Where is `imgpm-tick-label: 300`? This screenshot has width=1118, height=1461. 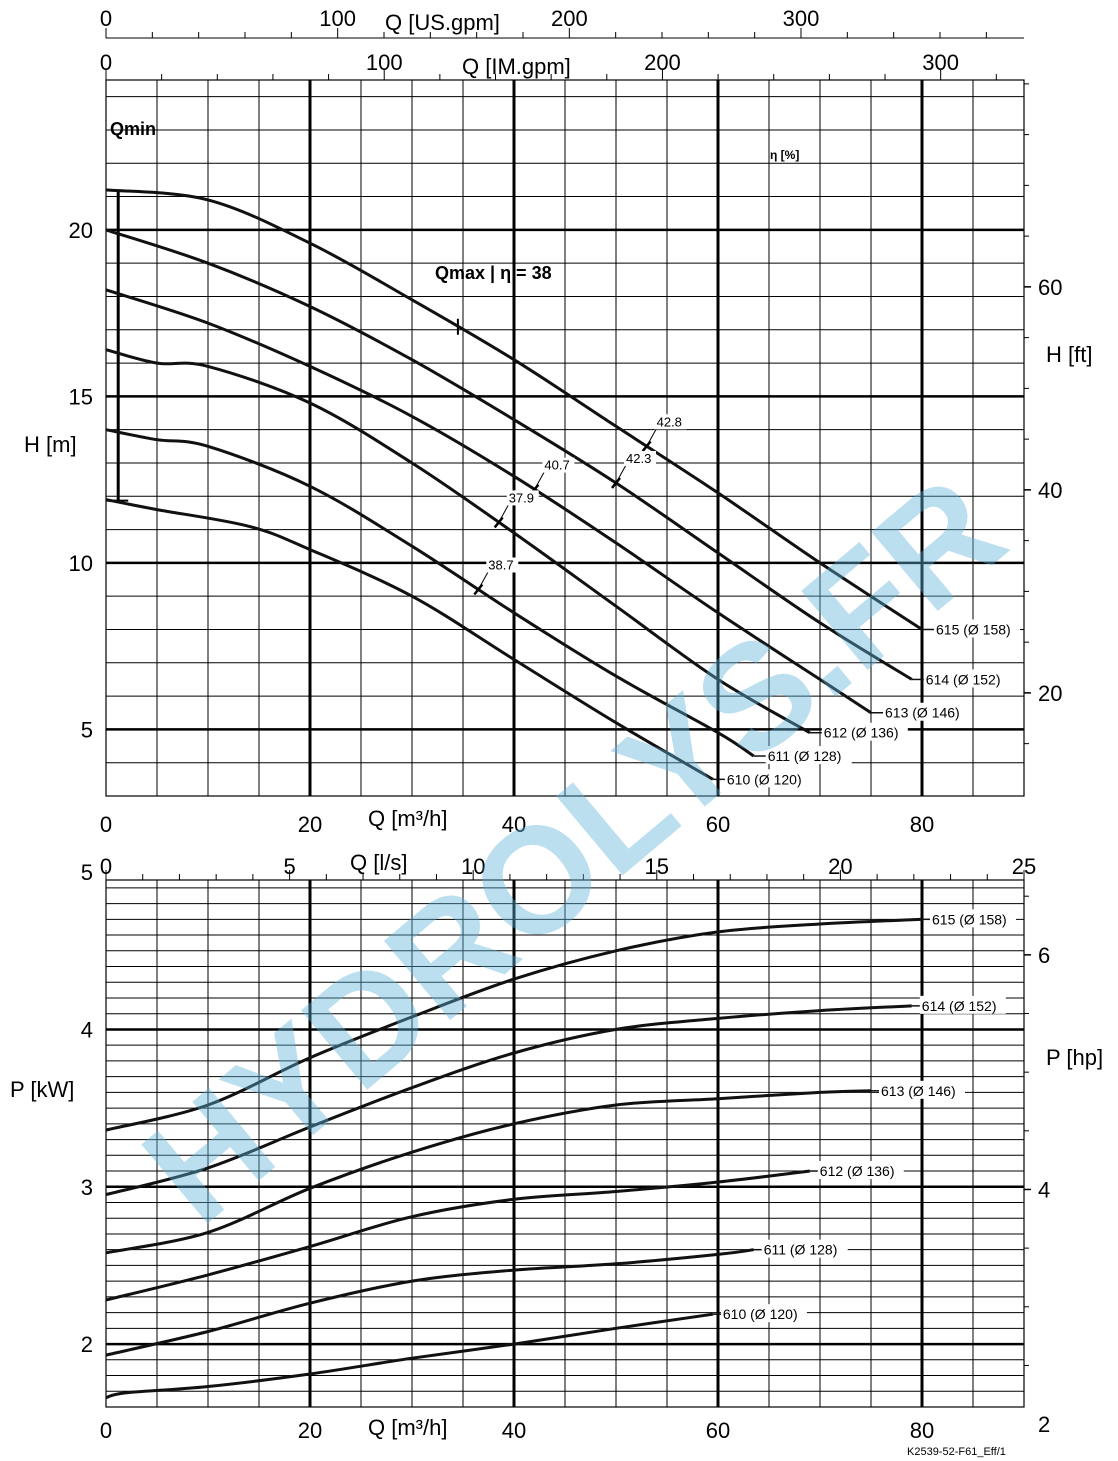 imgpm-tick-label: 300 is located at coordinates (940, 62).